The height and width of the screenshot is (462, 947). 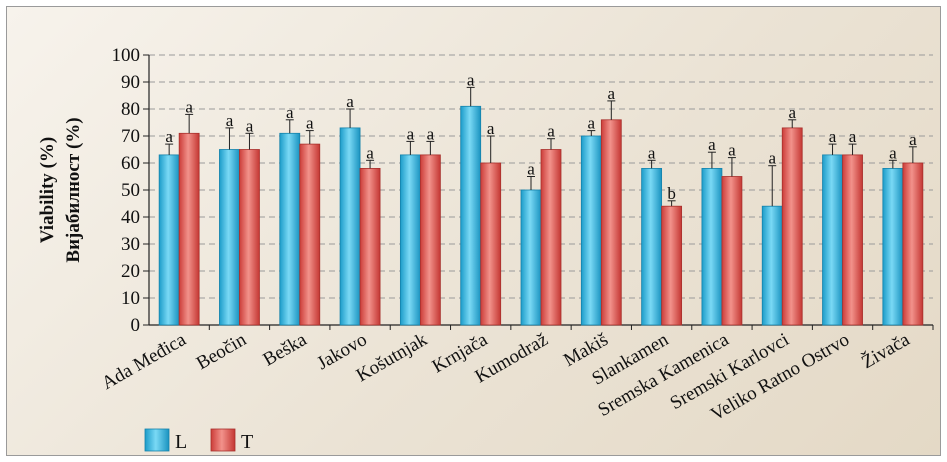 I want to click on x-tick-label: Beška, so click(x=285, y=350).